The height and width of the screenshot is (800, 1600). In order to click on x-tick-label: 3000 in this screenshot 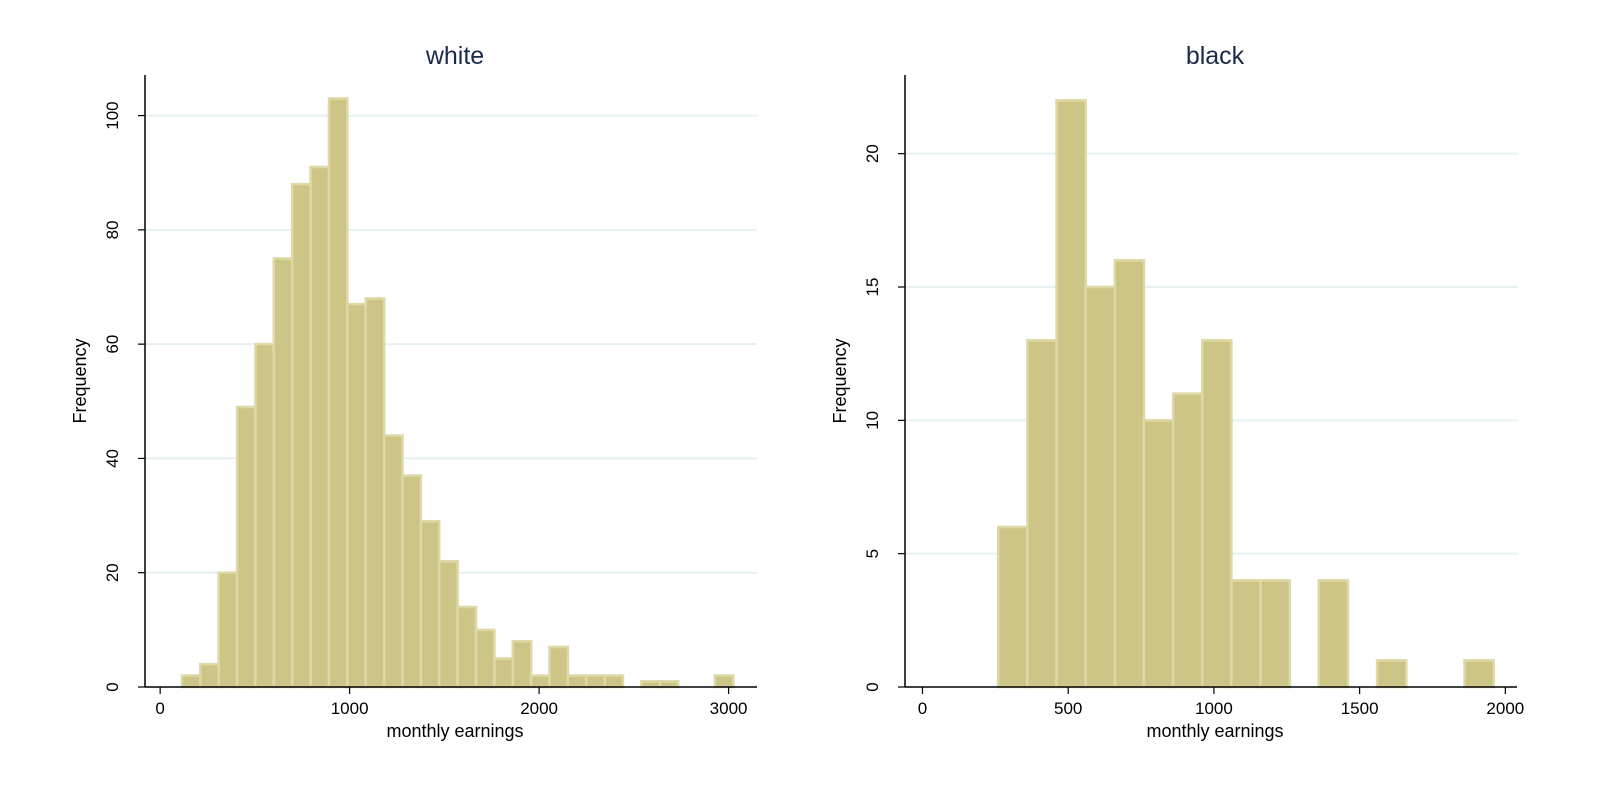, I will do `click(729, 708)`.